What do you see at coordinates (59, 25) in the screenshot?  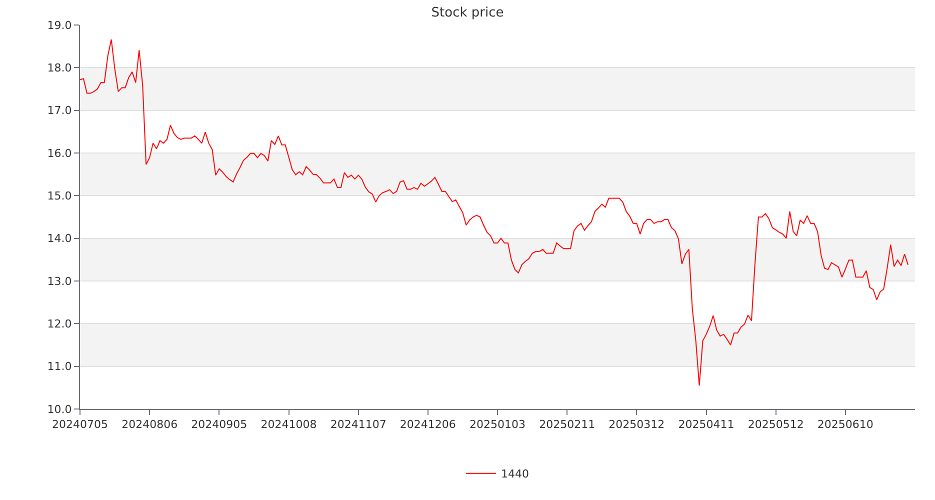 I see `y-tick-label: 19.0` at bounding box center [59, 25].